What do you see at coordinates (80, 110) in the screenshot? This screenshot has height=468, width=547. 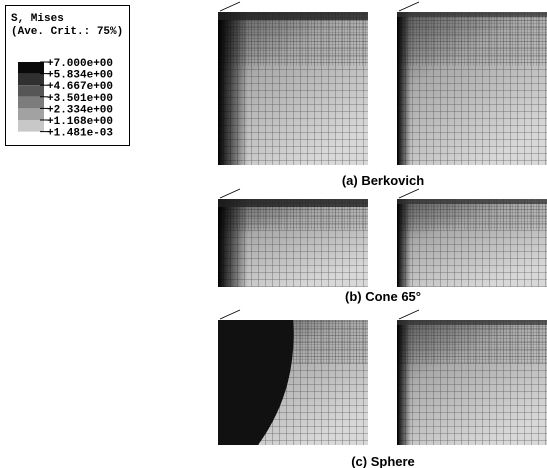 I see `legend-level: +2.334e+00` at bounding box center [80, 110].